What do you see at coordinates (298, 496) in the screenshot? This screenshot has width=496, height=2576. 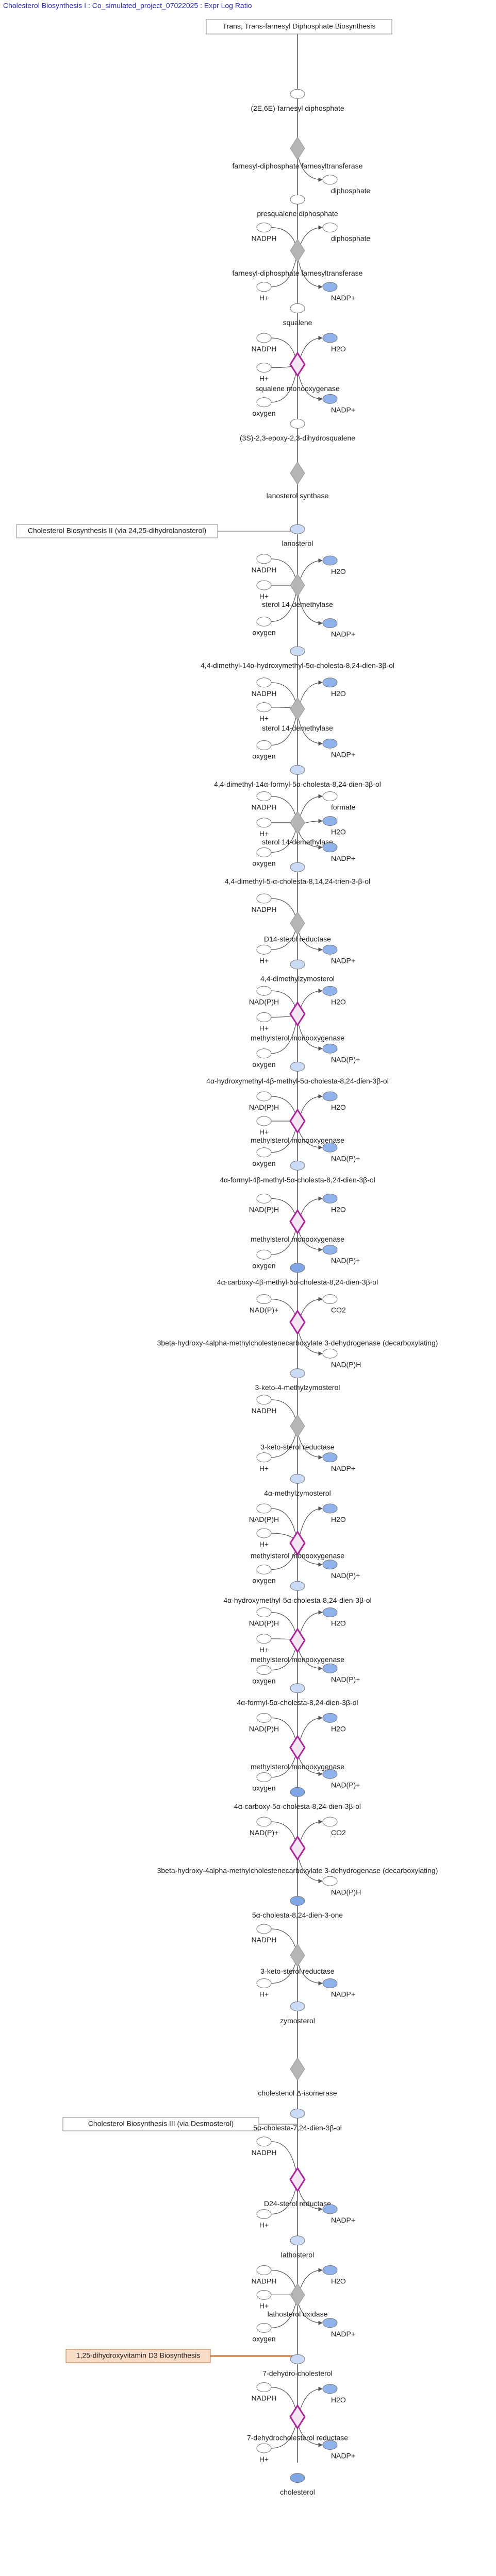 I see `enzyme-label: lanosterol synthase` at bounding box center [298, 496].